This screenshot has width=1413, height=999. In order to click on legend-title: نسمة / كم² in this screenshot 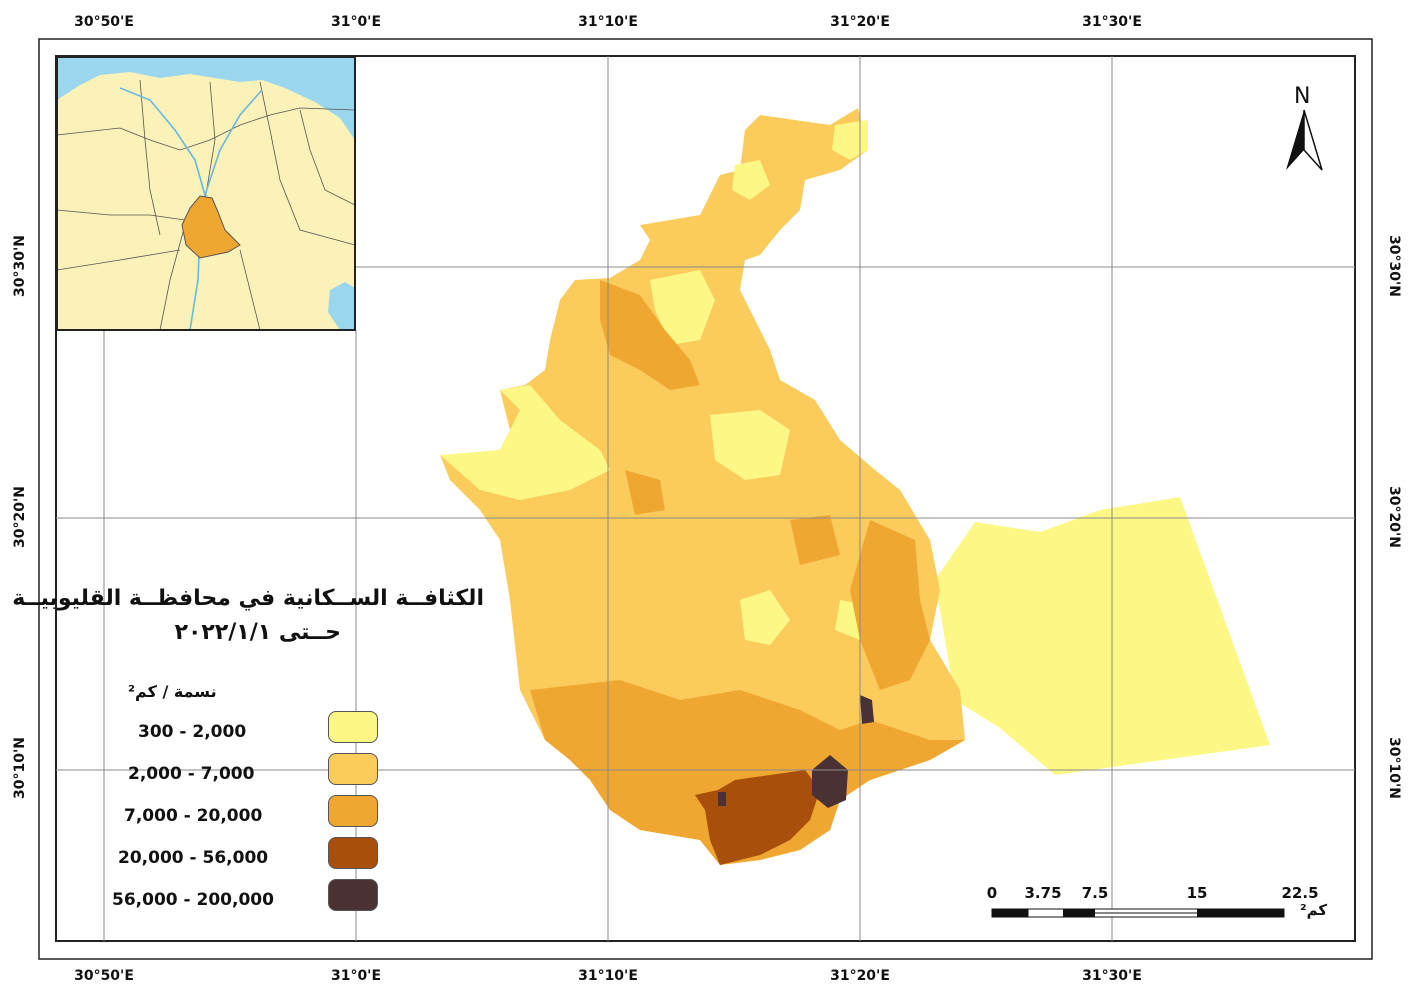, I will do `click(172, 691)`.